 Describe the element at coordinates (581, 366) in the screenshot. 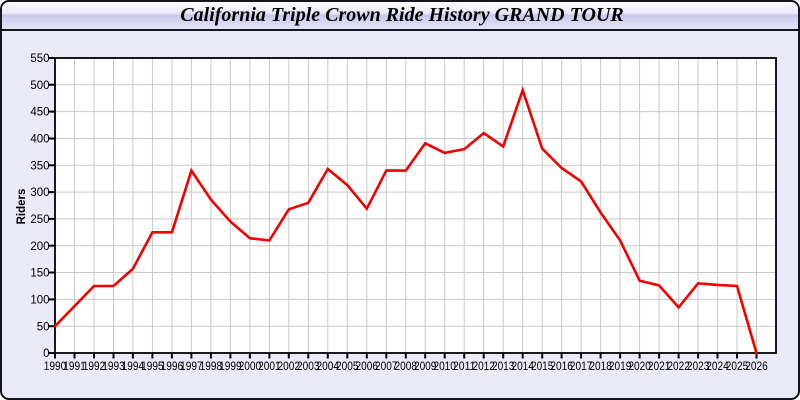

I see `svg-text: 2017` at that location.